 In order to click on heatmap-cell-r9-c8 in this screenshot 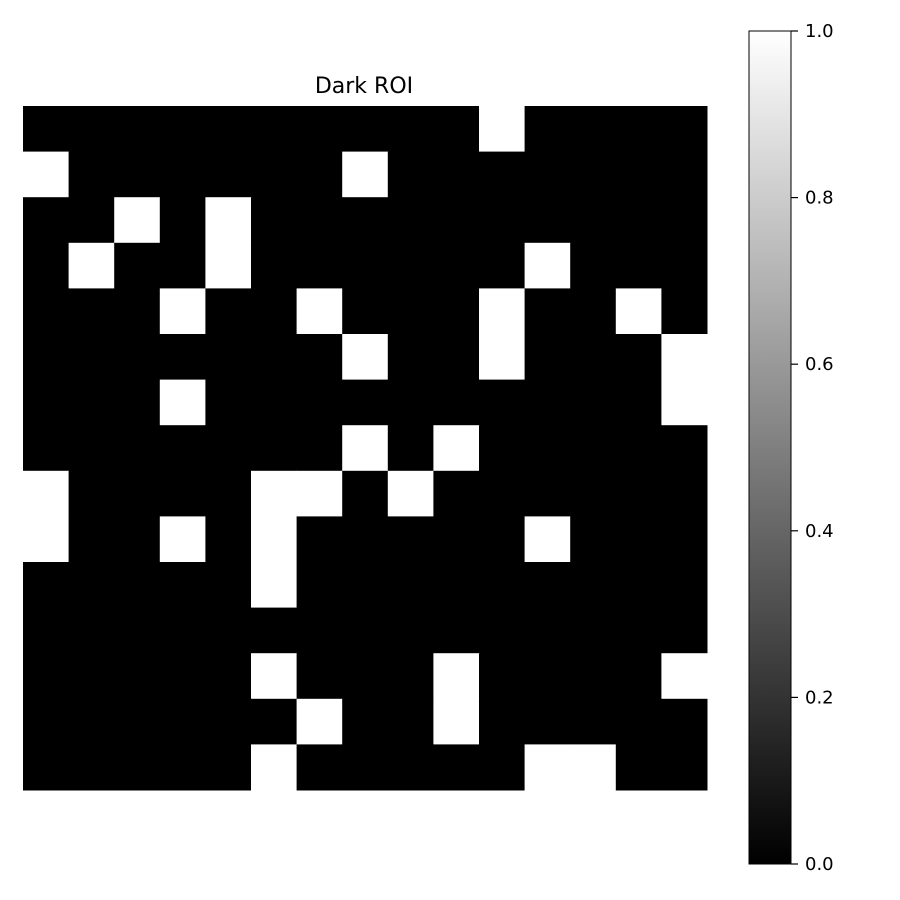, I will do `click(410, 539)`.